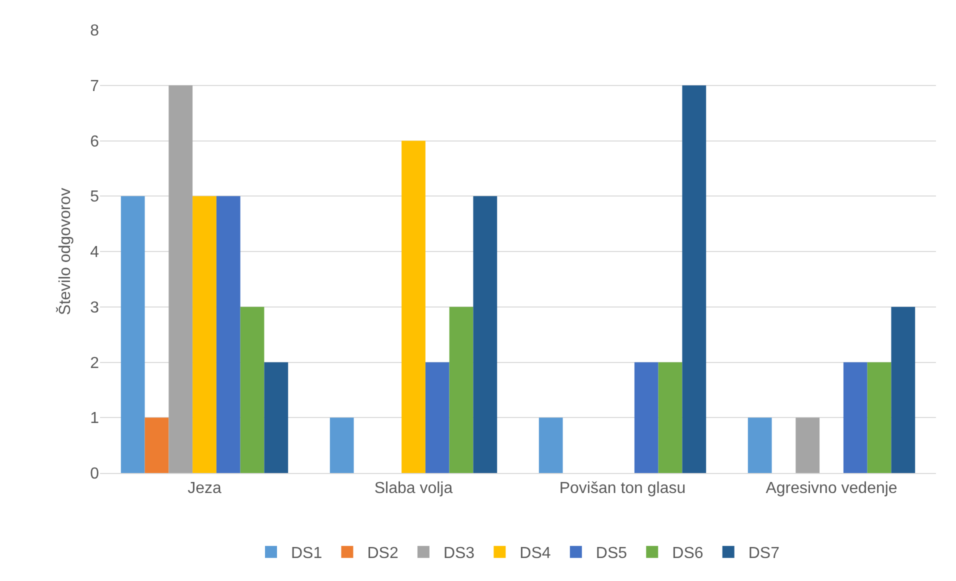 Image resolution: width=956 pixels, height=581 pixels. What do you see at coordinates (95, 31) in the screenshot?
I see `y-tick-label: 8` at bounding box center [95, 31].